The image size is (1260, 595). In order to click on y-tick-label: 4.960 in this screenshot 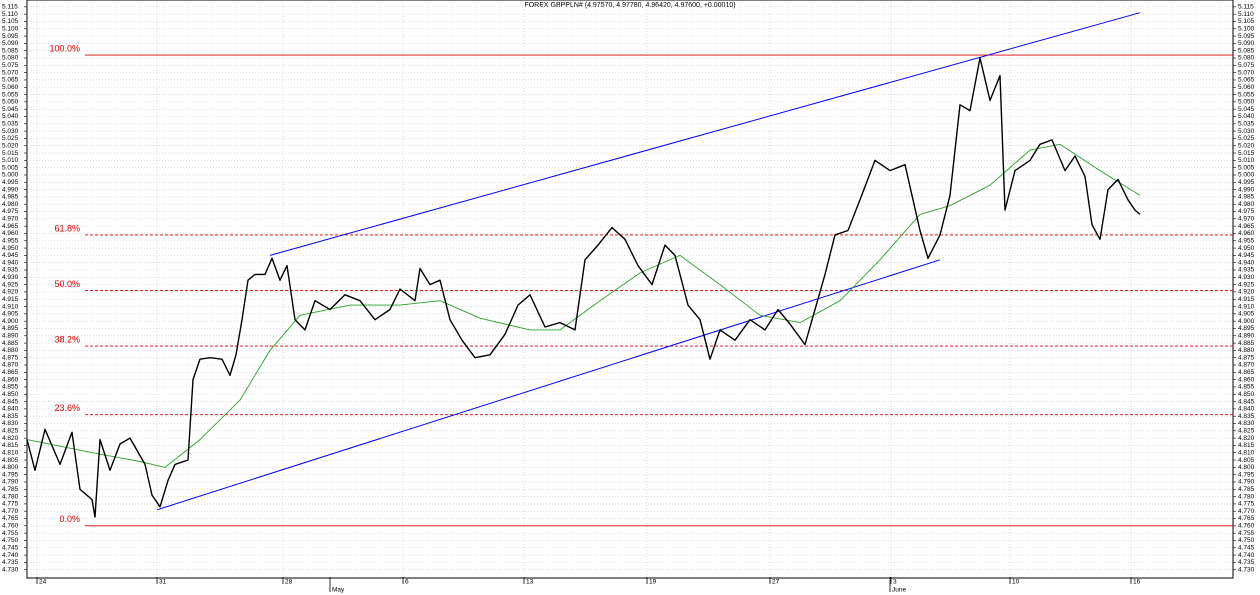, I will do `click(1246, 233)`.